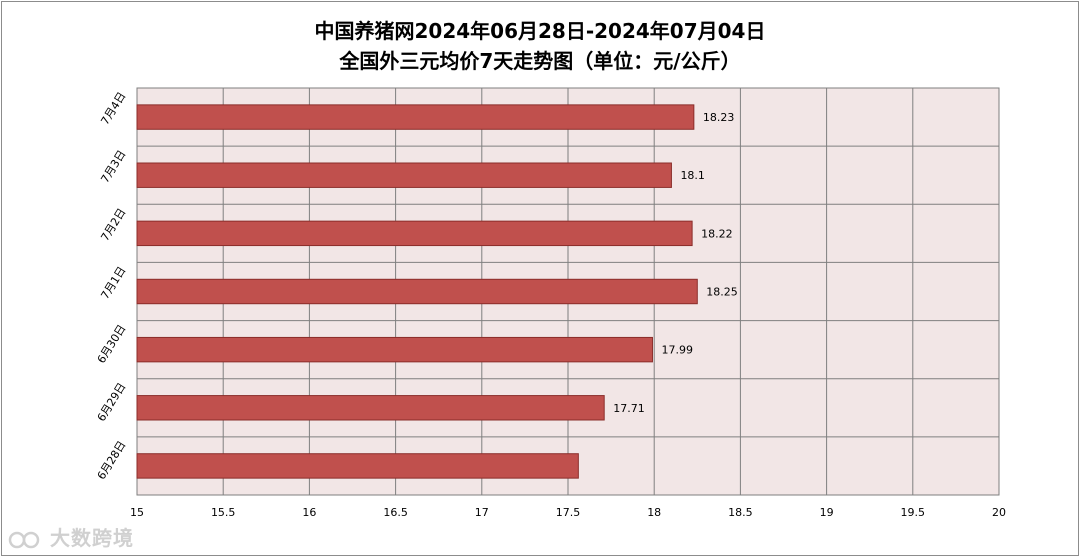  I want to click on x-tick-label: 18, so click(654, 512).